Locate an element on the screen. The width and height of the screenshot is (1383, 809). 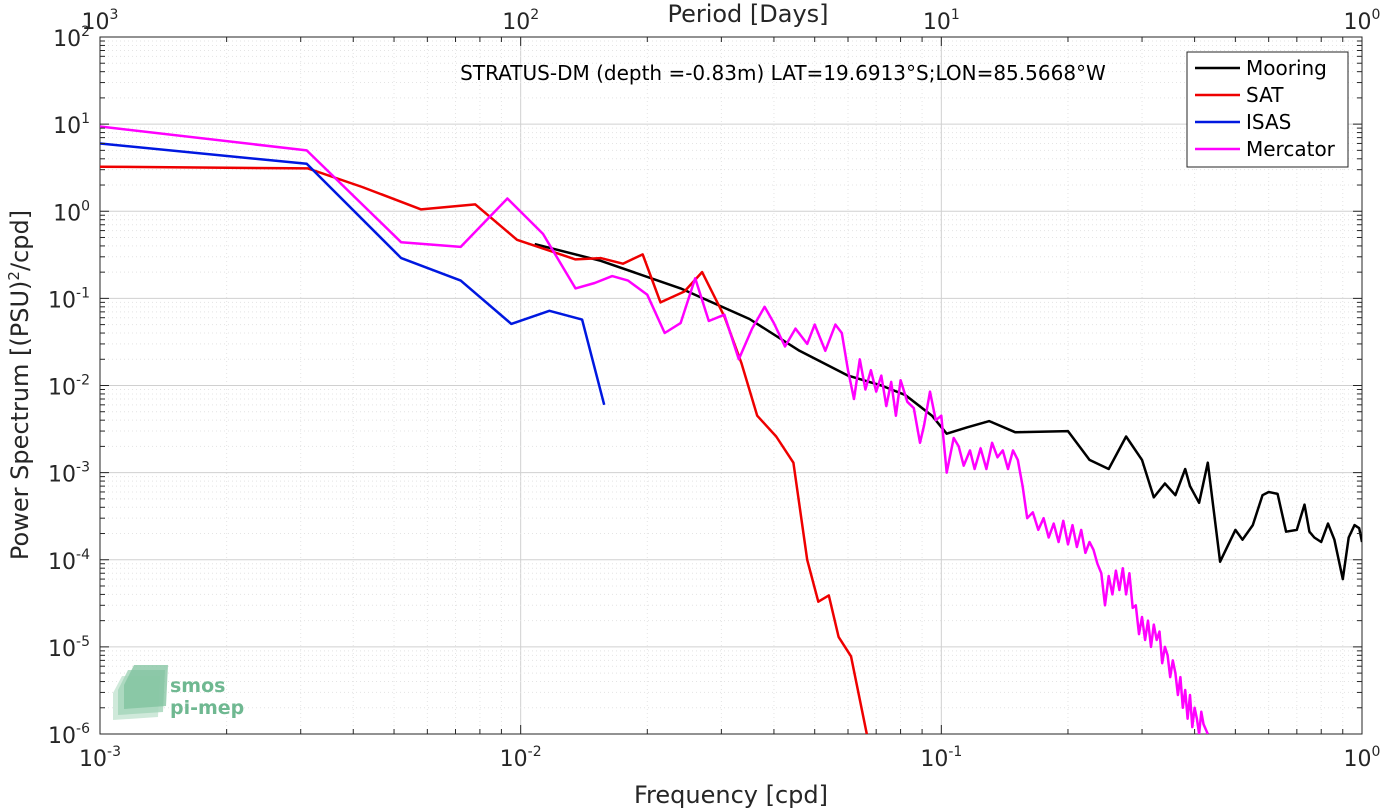
logo-text-pi-mep: pi-mep is located at coordinates (207, 708).